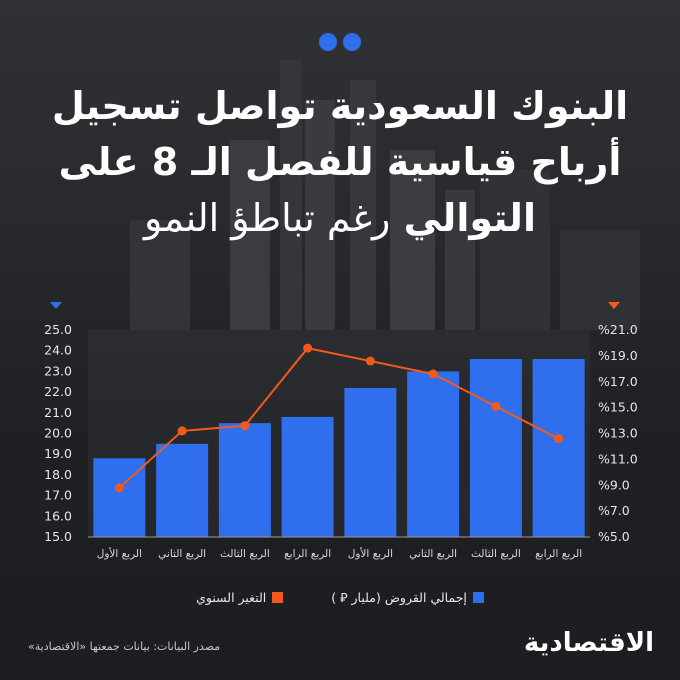  What do you see at coordinates (614, 536) in the screenshot?
I see `right-axis-tick: %5.0` at bounding box center [614, 536].